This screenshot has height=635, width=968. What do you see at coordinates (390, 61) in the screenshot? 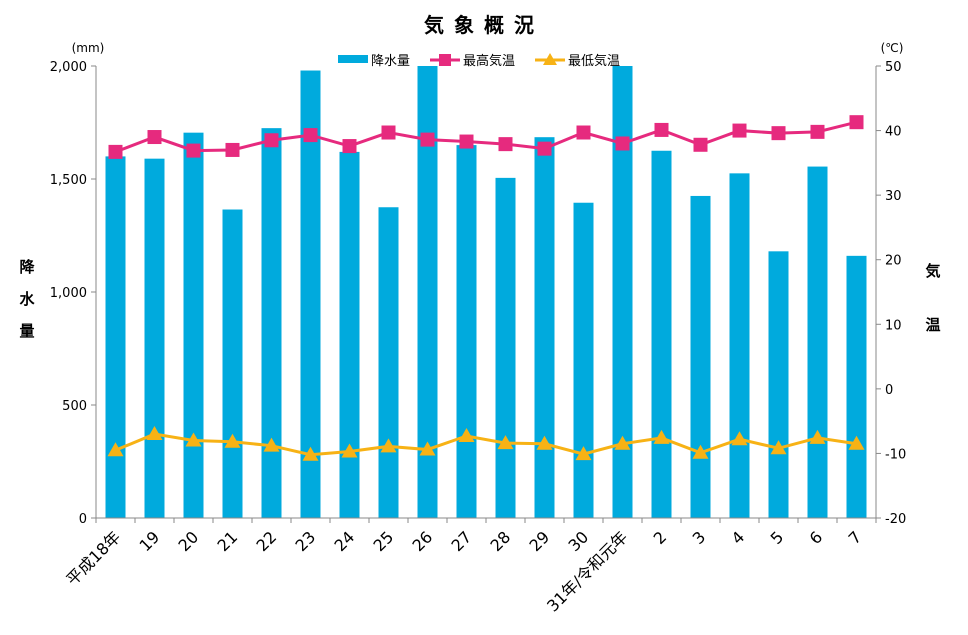
I see `legend-label: 降水量` at bounding box center [390, 61].